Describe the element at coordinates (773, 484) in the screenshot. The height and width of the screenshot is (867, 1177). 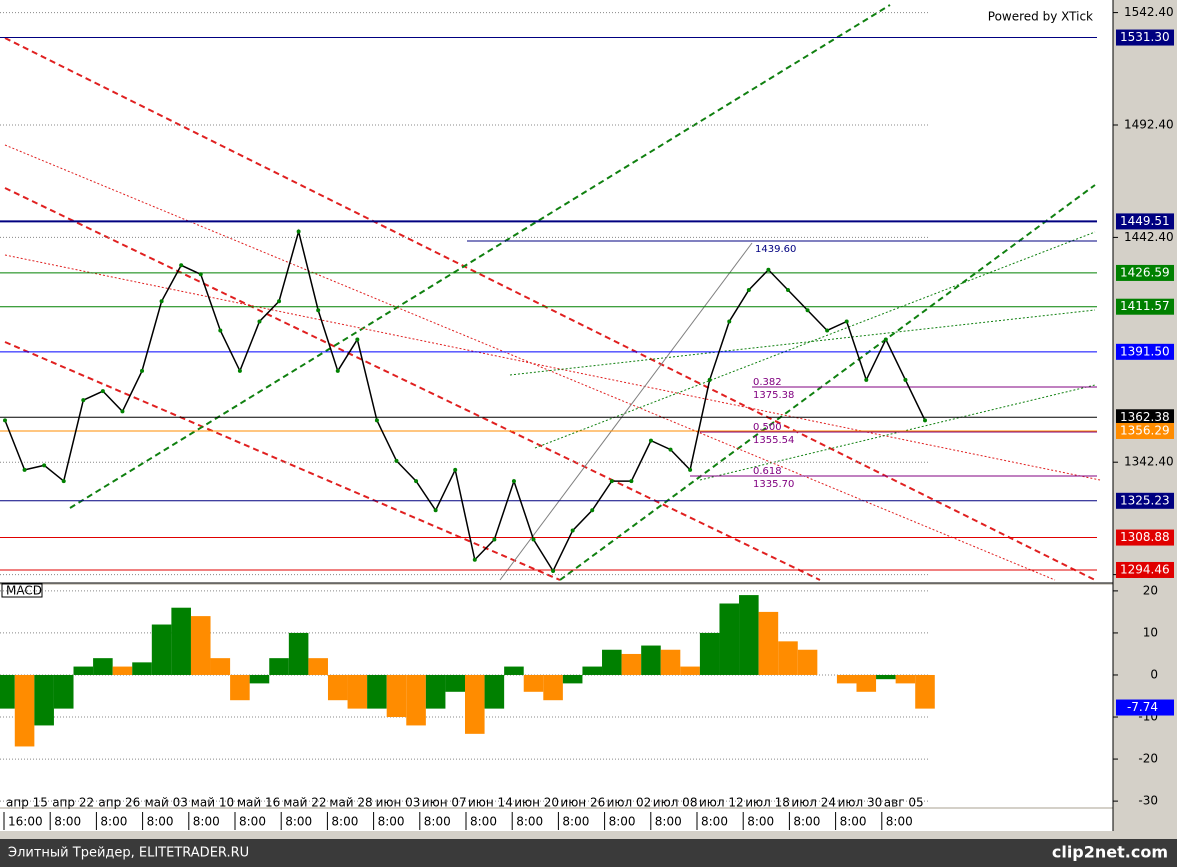
I see `fib-label: 1335.70` at that location.